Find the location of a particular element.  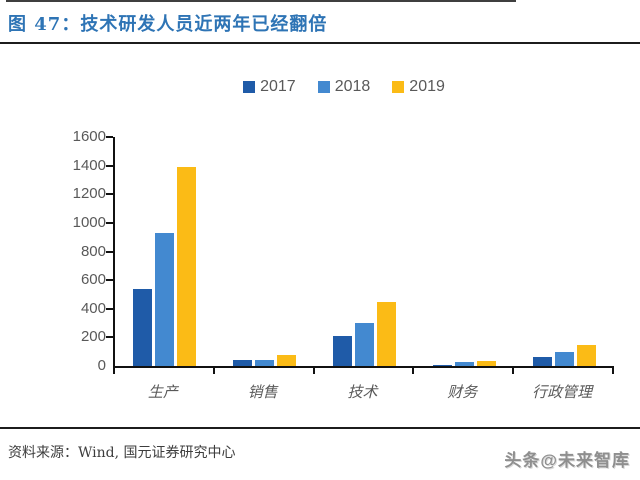

figure-title: 图 47：技术研发人员近两年已经翻倍 is located at coordinates (168, 24).